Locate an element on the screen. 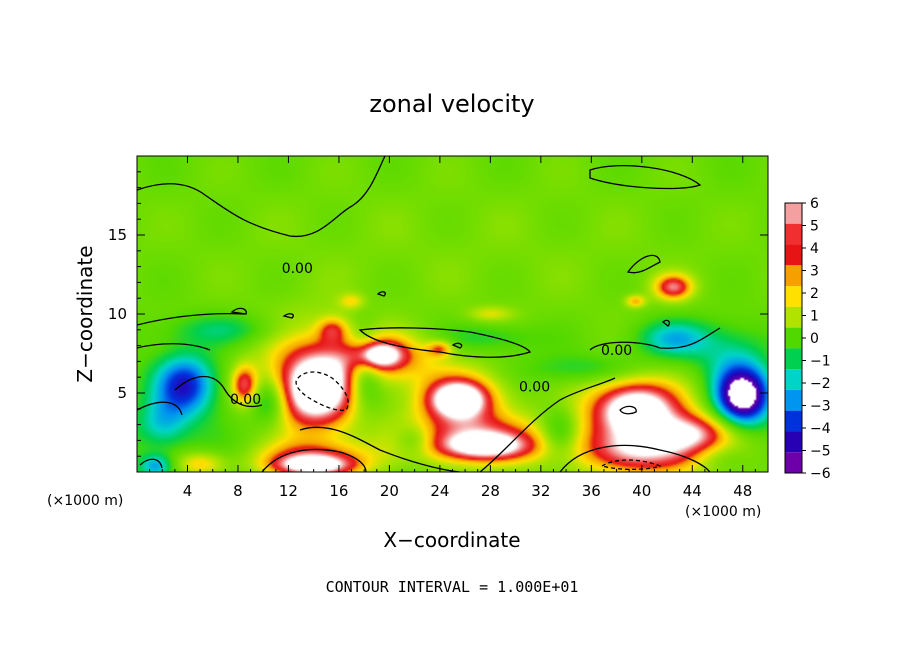 This screenshot has height=654, width=904. contour-bottom-left is located at coordinates (314, 460).